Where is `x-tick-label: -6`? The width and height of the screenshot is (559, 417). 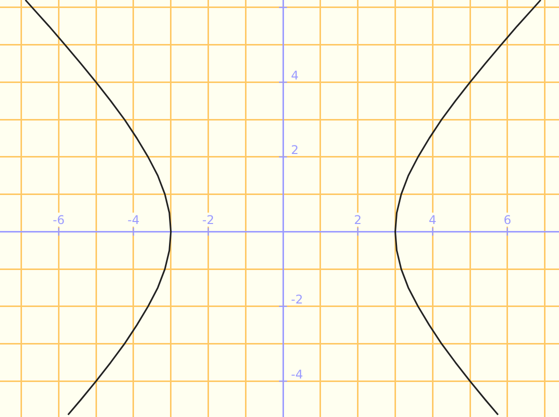
x-tick-label: -6 is located at coordinates (58, 219).